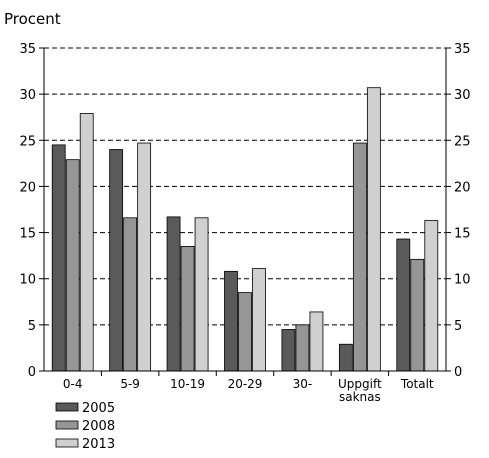 This screenshot has width=489, height=458. Describe the element at coordinates (462, 280) in the screenshot. I see `y-tick-label-right: 10` at that location.